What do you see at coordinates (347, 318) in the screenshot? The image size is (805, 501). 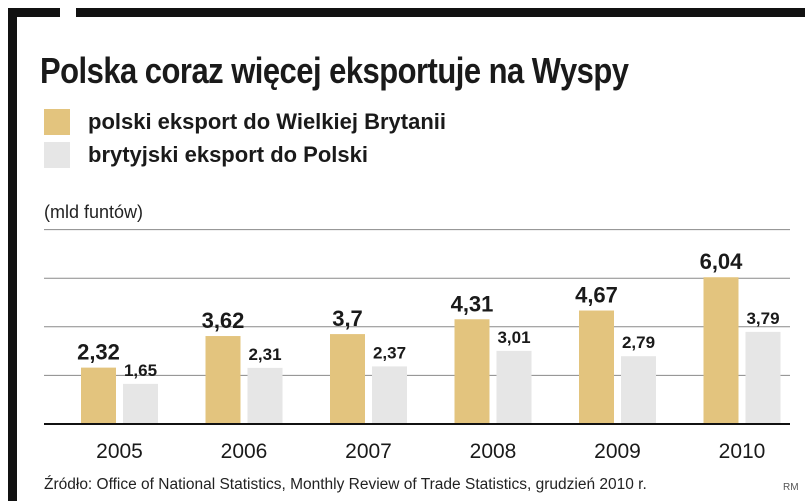 I see `data-label-series1: 3,7` at bounding box center [347, 318].